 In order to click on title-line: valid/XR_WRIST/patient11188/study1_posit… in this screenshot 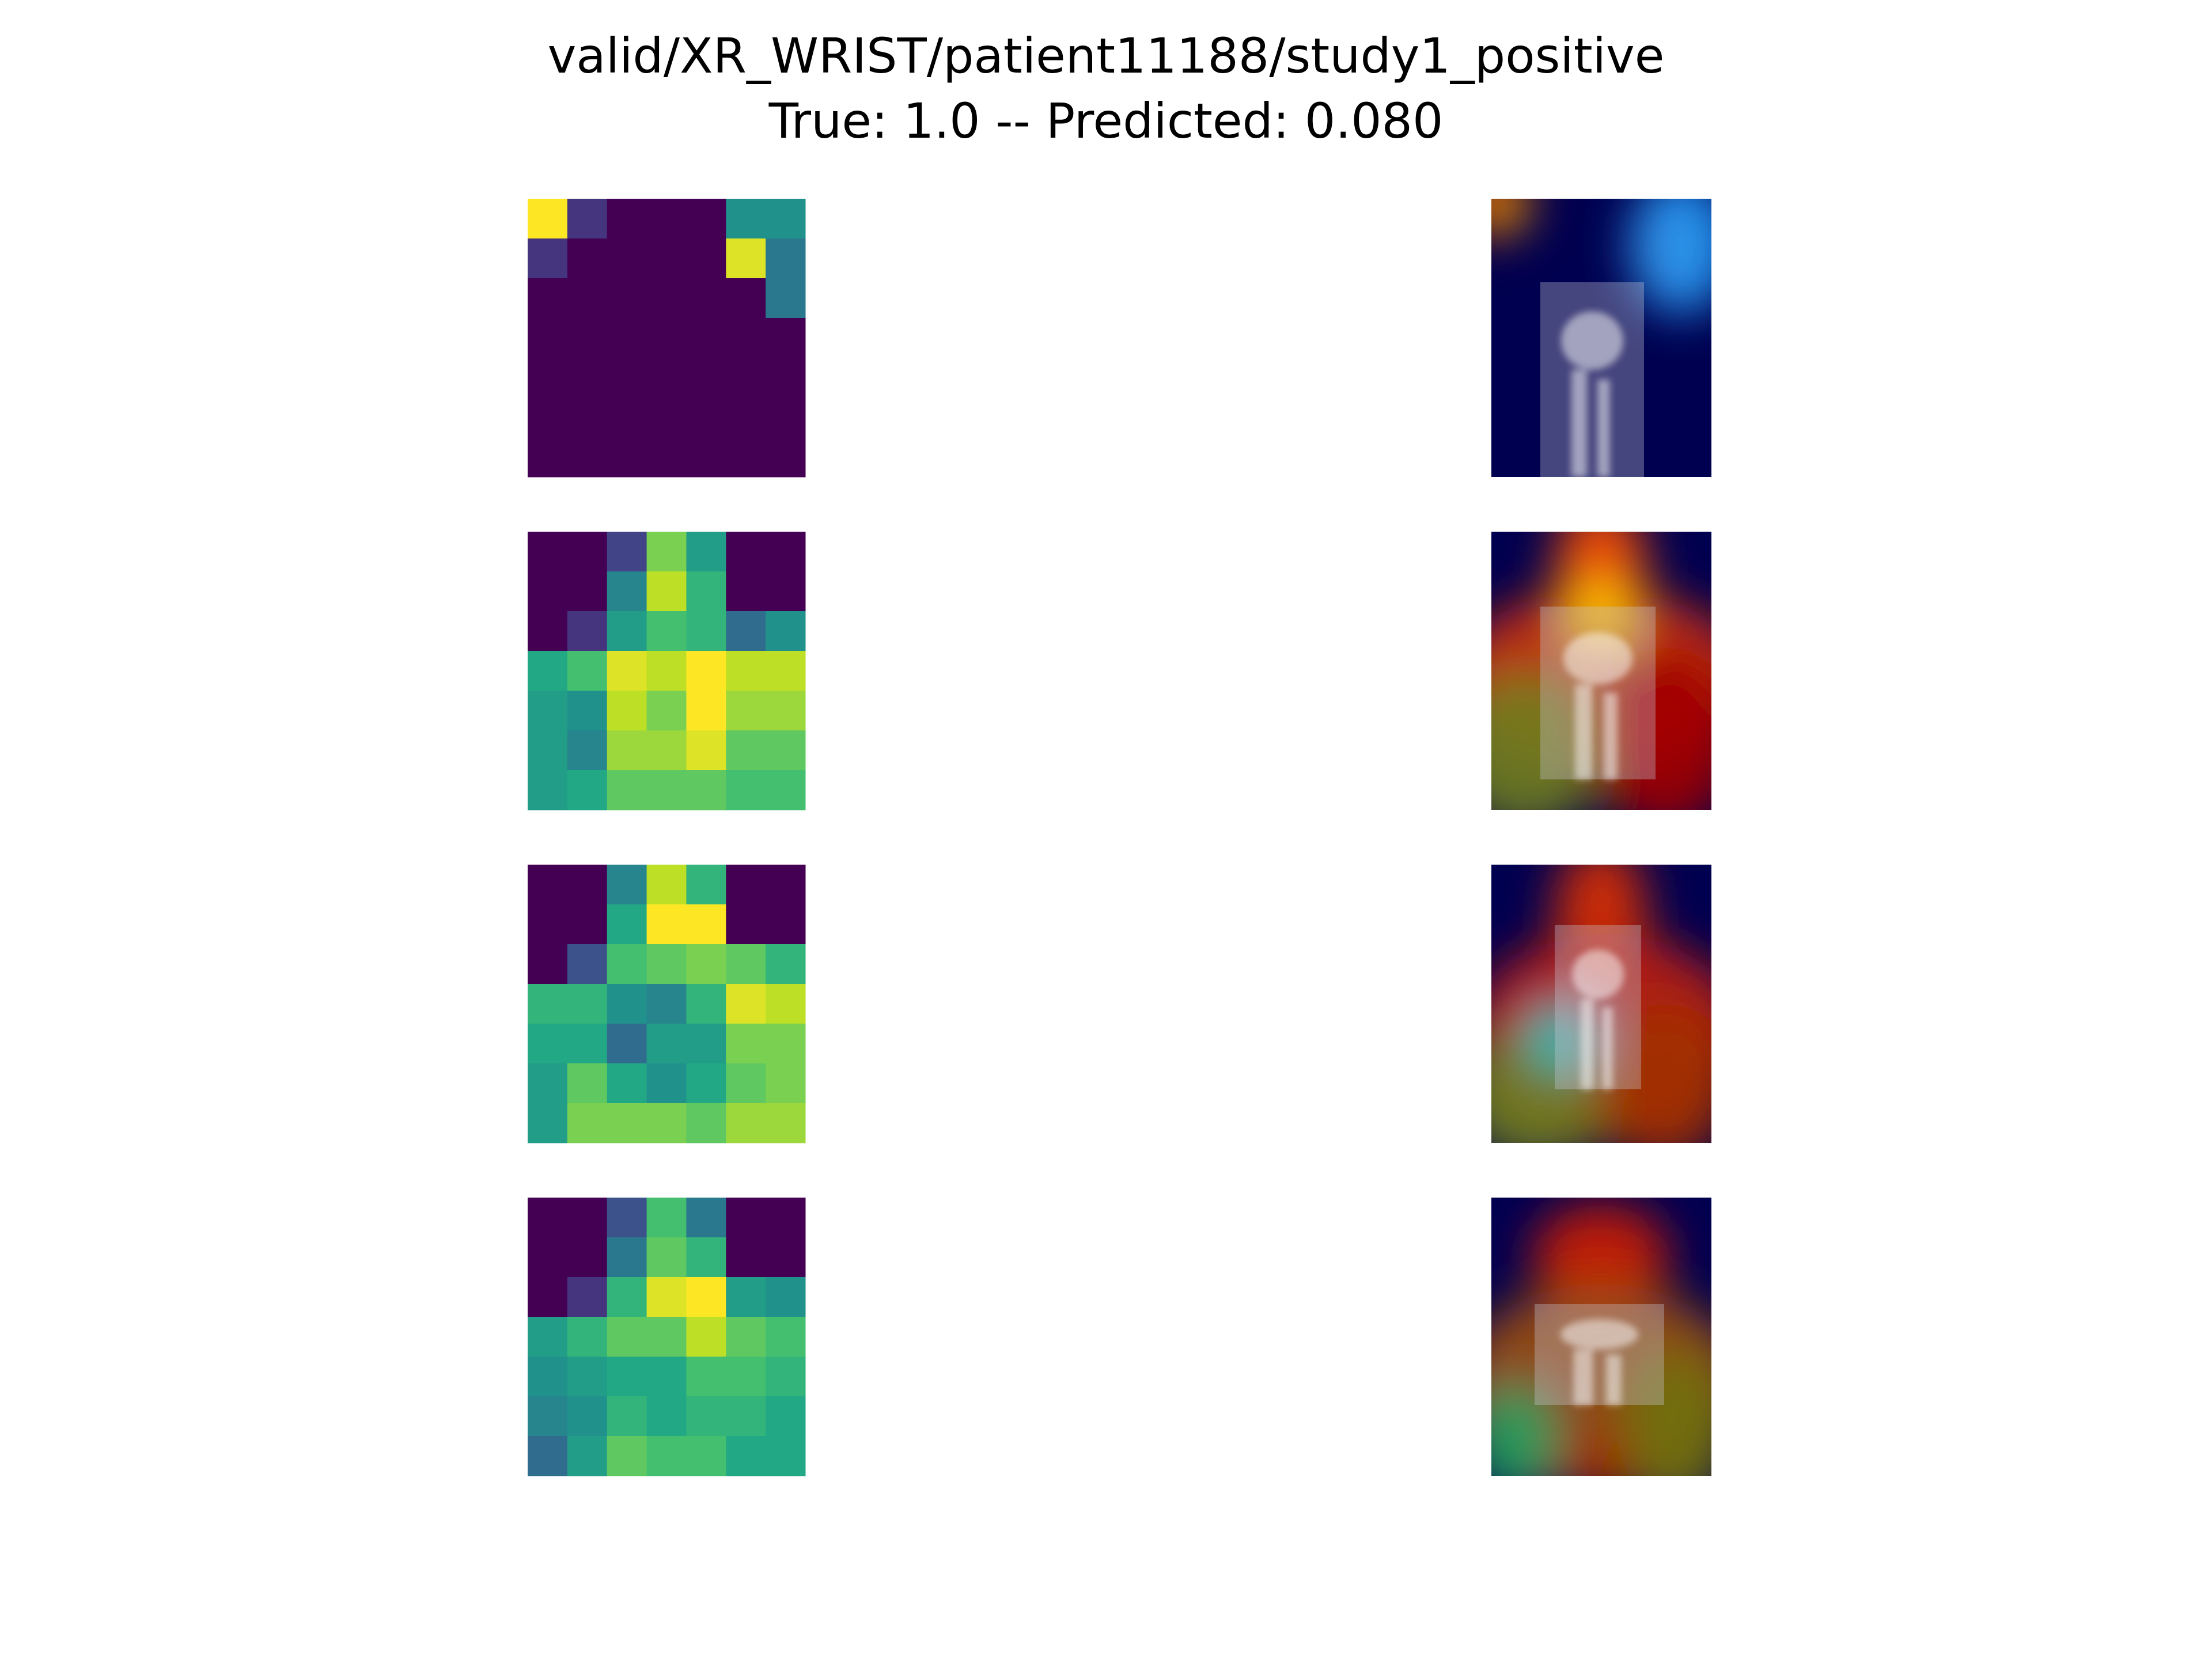, I will do `click(1106, 56)`.